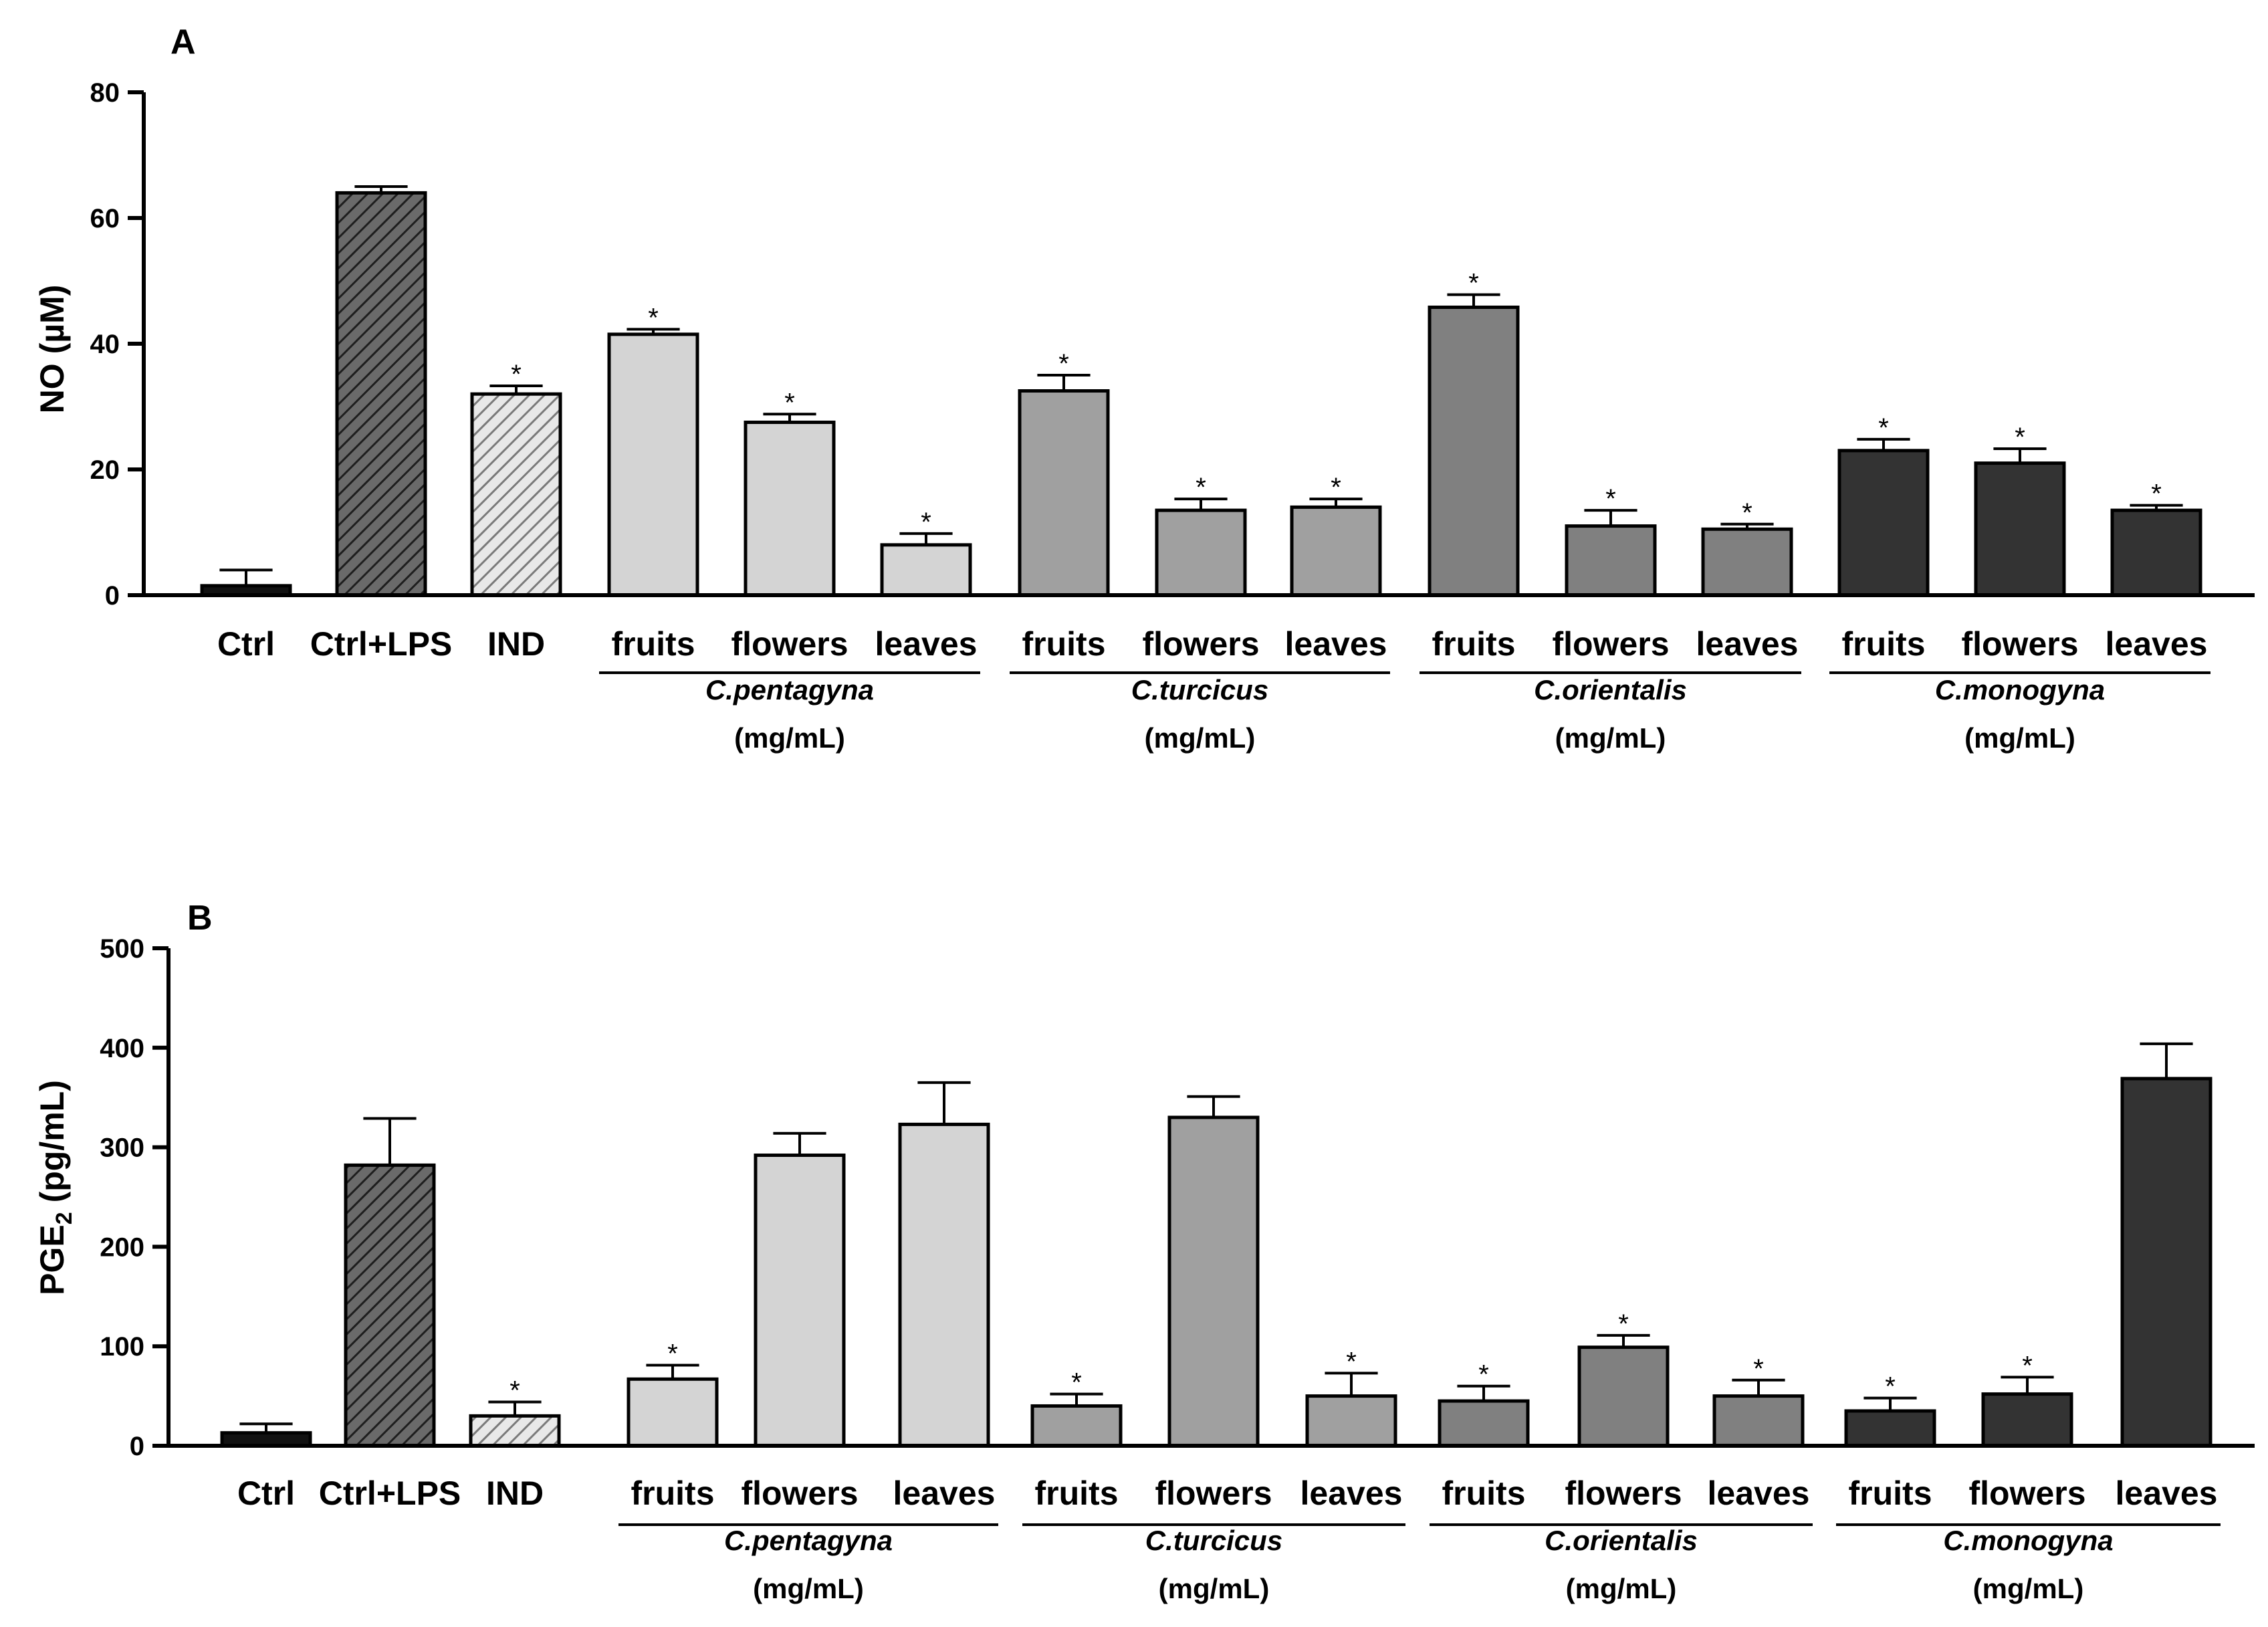 The image size is (2268, 1627). I want to click on panel-a-ylabel: NO (µM), so click(52, 349).